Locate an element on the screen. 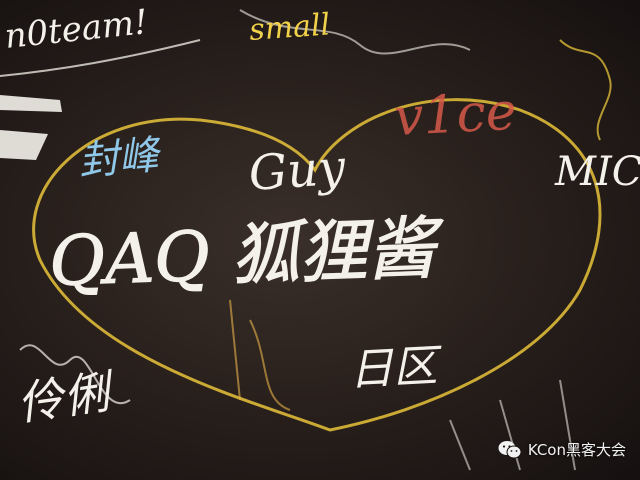 Image resolution: width=640 pixels, height=480 pixels. scribble-top-line is located at coordinates (100, 58).